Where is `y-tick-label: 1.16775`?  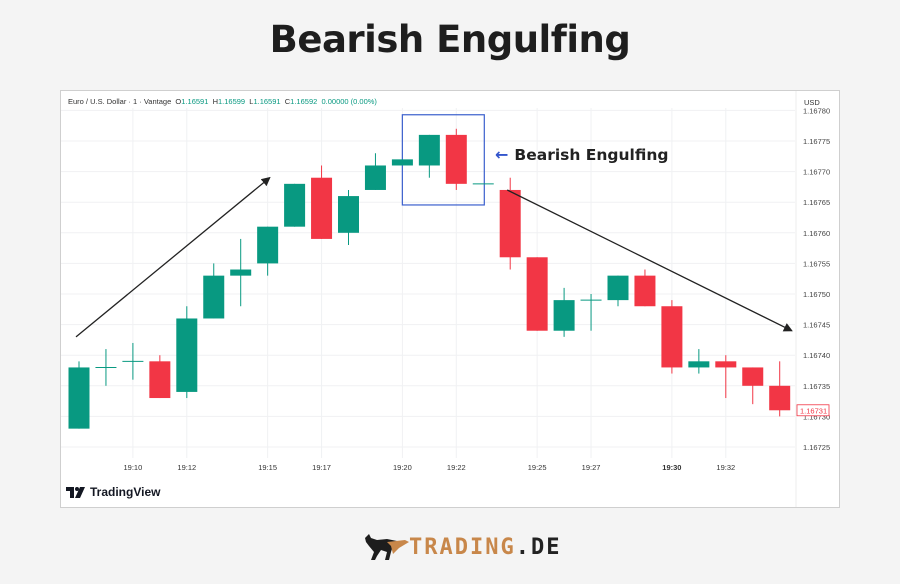
y-tick-label: 1.16775 is located at coordinates (816, 141).